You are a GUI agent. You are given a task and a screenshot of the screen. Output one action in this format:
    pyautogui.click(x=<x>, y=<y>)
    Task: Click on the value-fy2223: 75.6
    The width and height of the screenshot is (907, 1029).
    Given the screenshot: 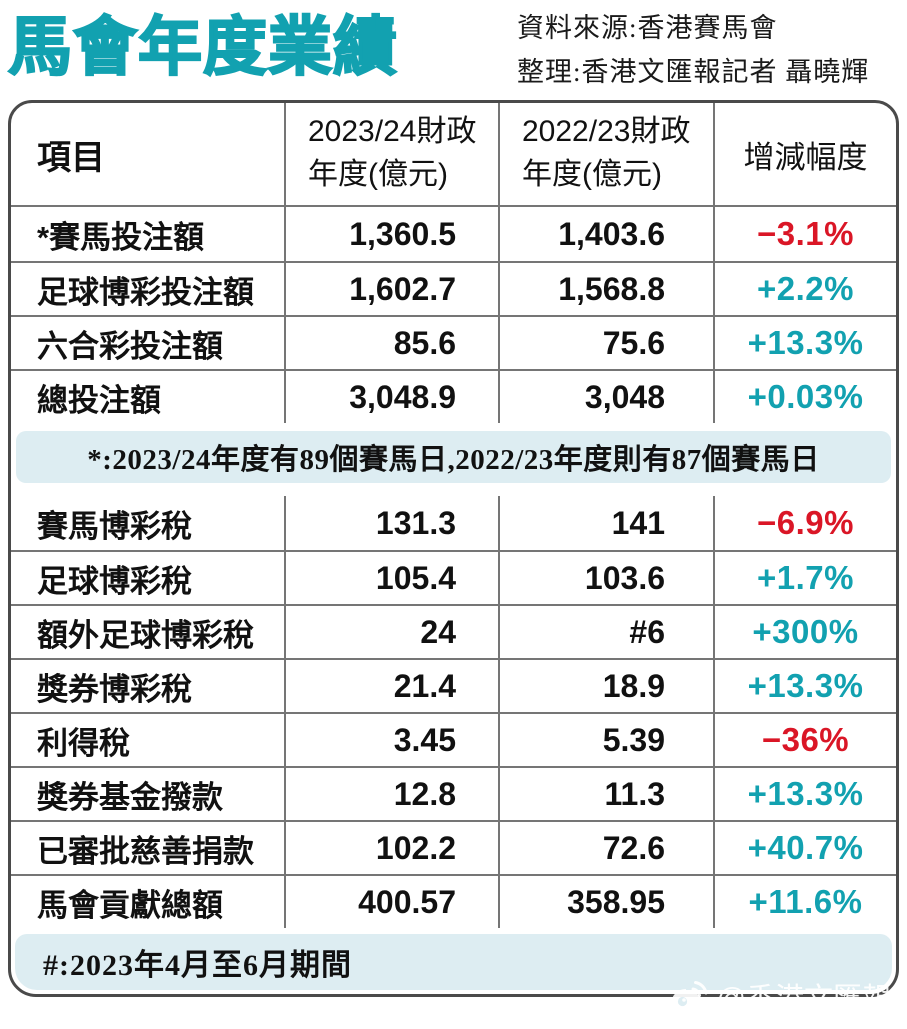 What is the action you would take?
    pyautogui.click(x=607, y=343)
    